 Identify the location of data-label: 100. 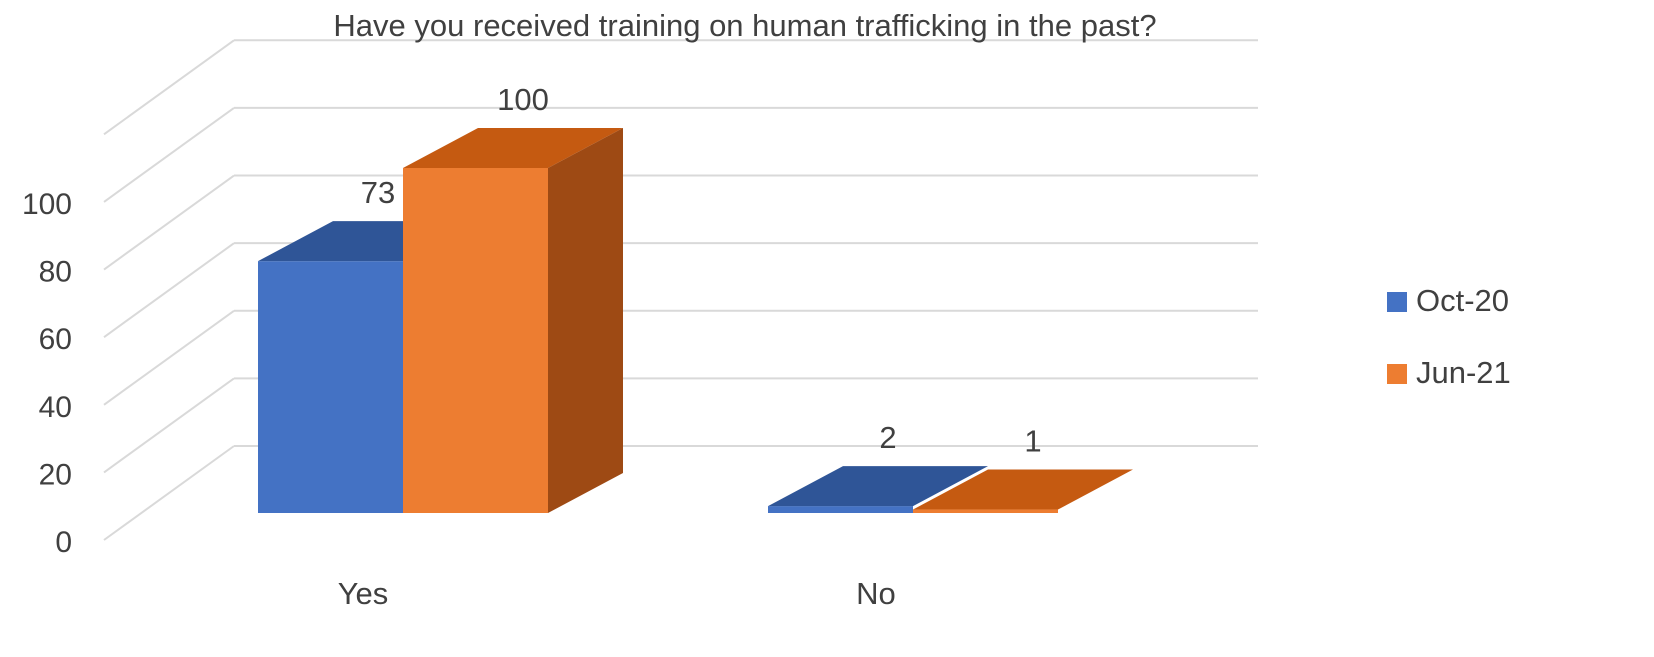
(523, 99).